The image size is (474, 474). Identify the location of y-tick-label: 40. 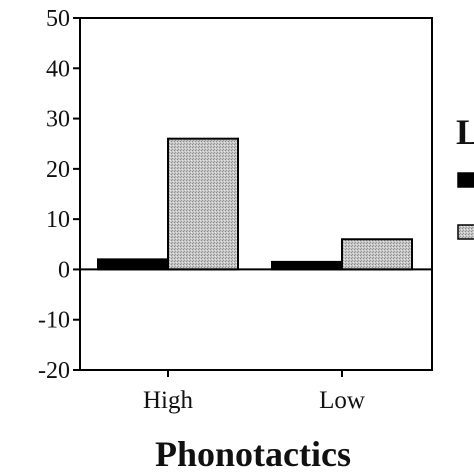
(58, 69).